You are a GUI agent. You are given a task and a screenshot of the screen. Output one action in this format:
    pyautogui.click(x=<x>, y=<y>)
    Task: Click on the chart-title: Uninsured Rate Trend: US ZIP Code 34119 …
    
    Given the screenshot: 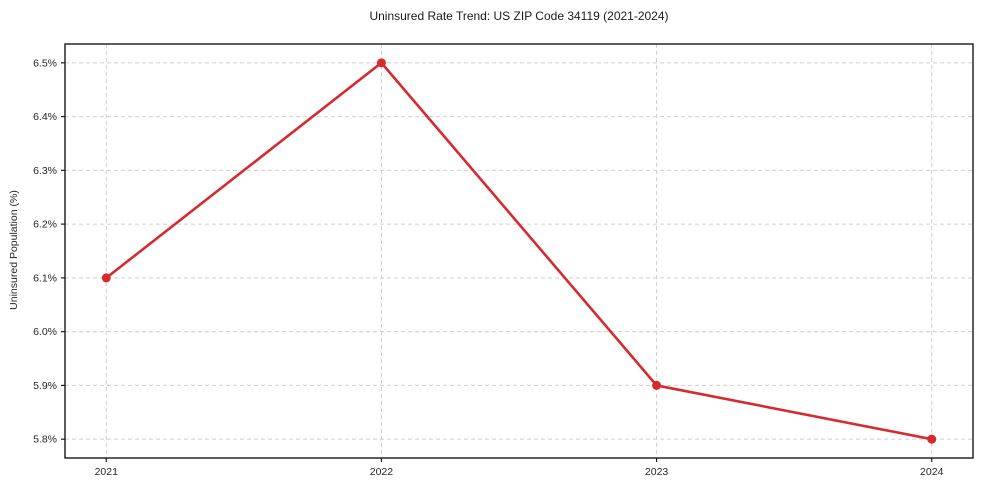 What is the action you would take?
    pyautogui.click(x=519, y=16)
    